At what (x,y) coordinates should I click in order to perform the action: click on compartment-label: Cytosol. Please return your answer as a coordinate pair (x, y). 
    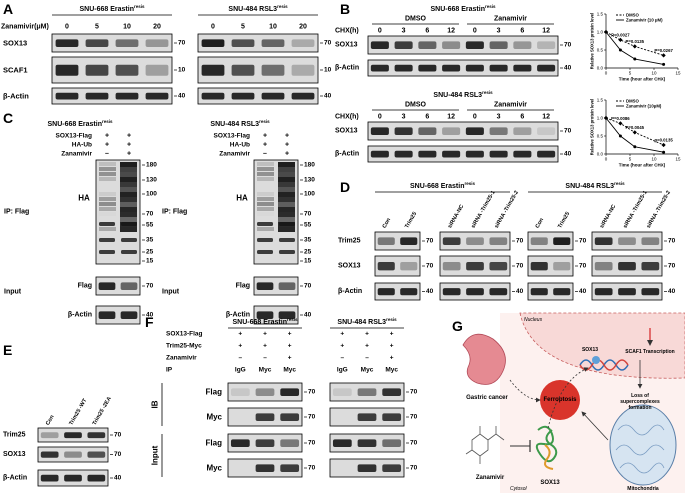
    Looking at the image, I should click on (519, 489).